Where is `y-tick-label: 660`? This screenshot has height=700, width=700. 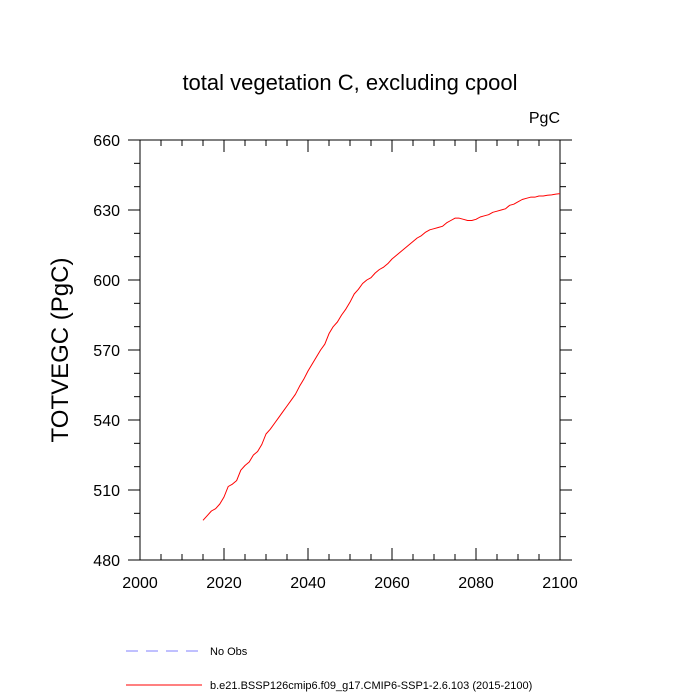
y-tick-label: 660 is located at coordinates (106, 141).